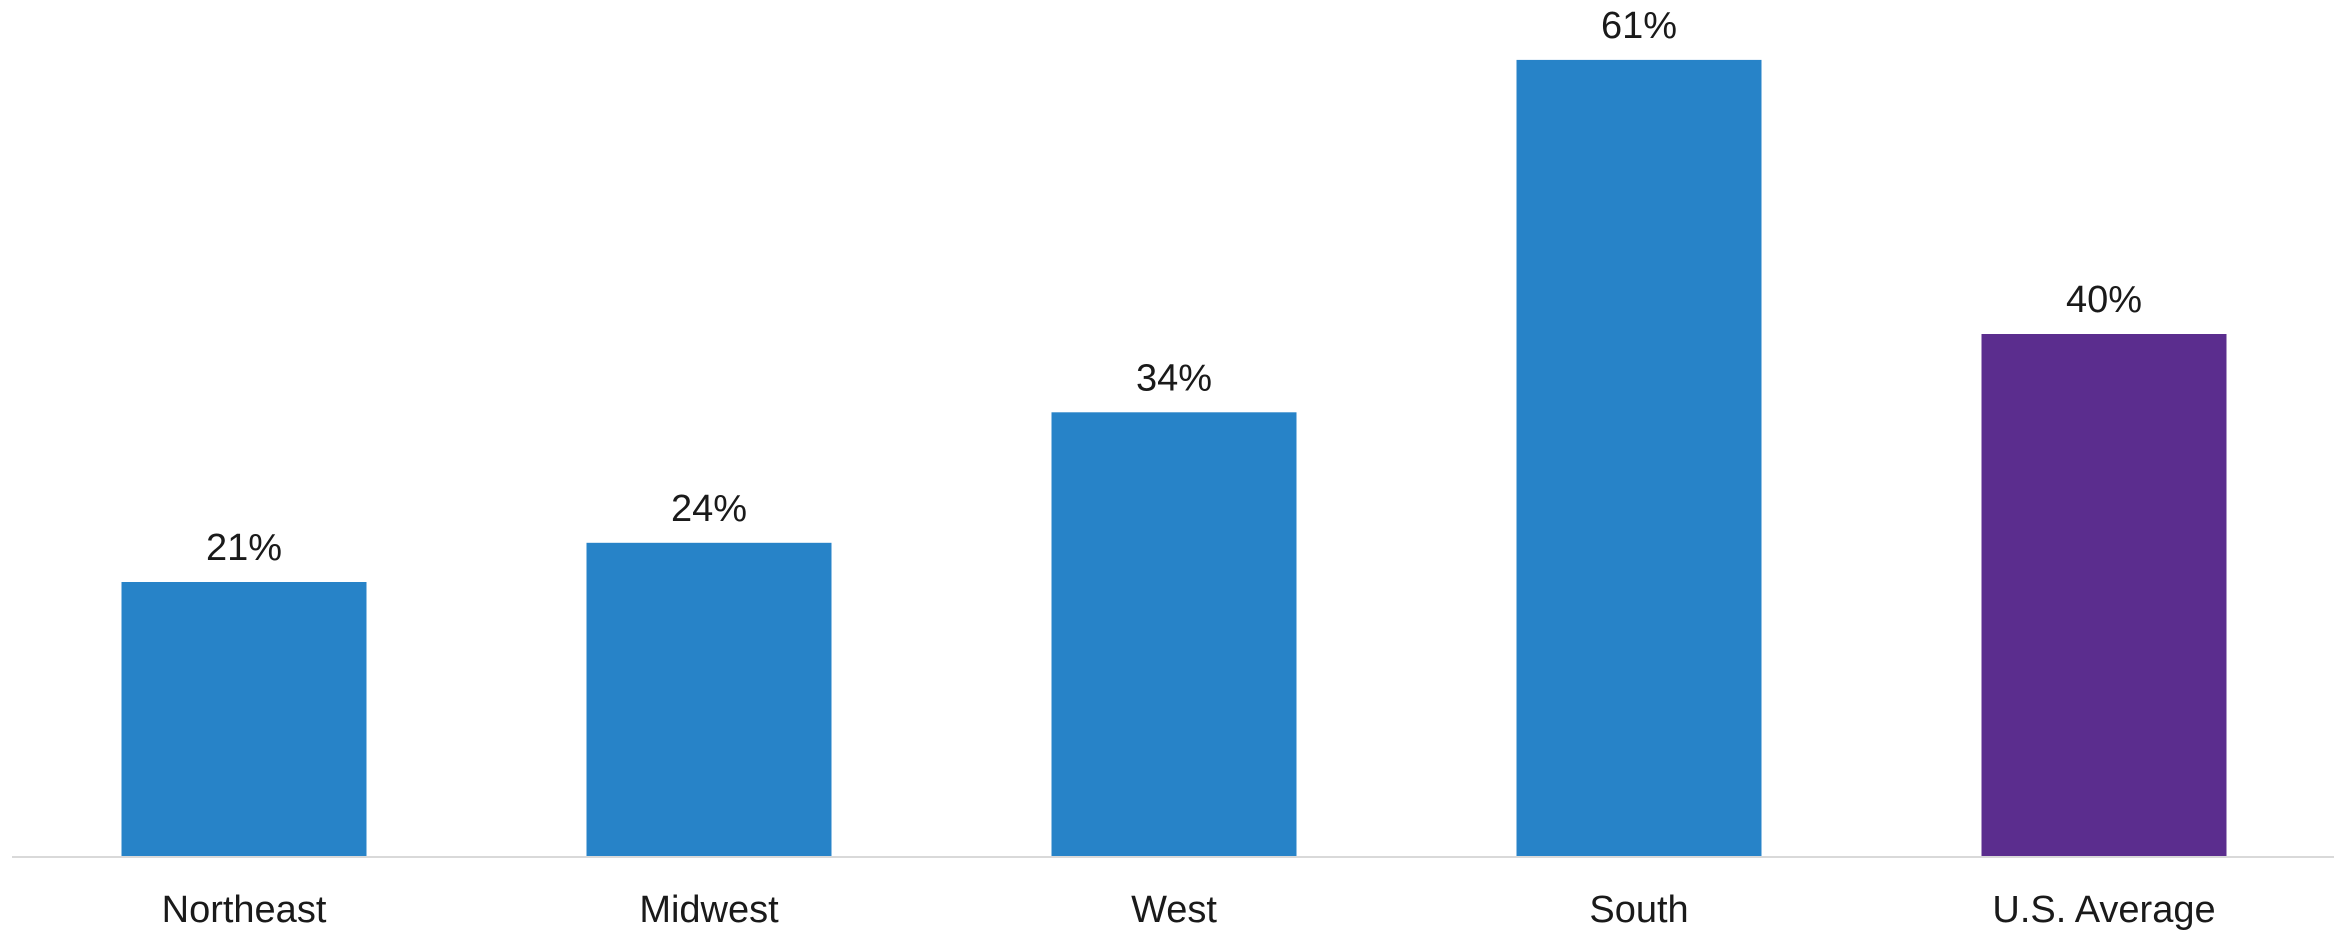 This screenshot has height=939, width=2346. Describe the element at coordinates (1174, 378) in the screenshot. I see `data-label: 34%` at that location.